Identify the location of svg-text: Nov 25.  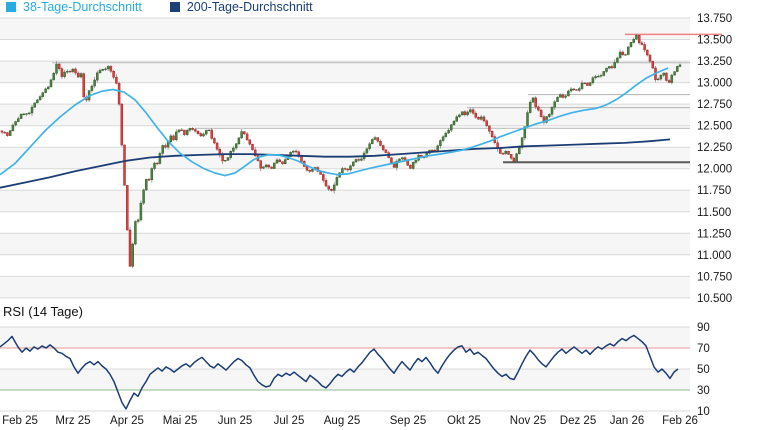
(528, 421).